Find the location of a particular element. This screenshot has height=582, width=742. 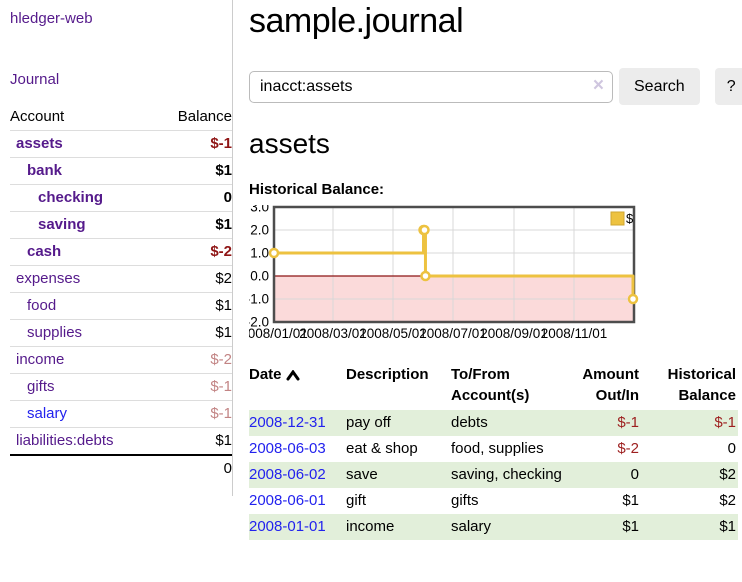

transaction-accounts: gifts is located at coordinates (465, 500).